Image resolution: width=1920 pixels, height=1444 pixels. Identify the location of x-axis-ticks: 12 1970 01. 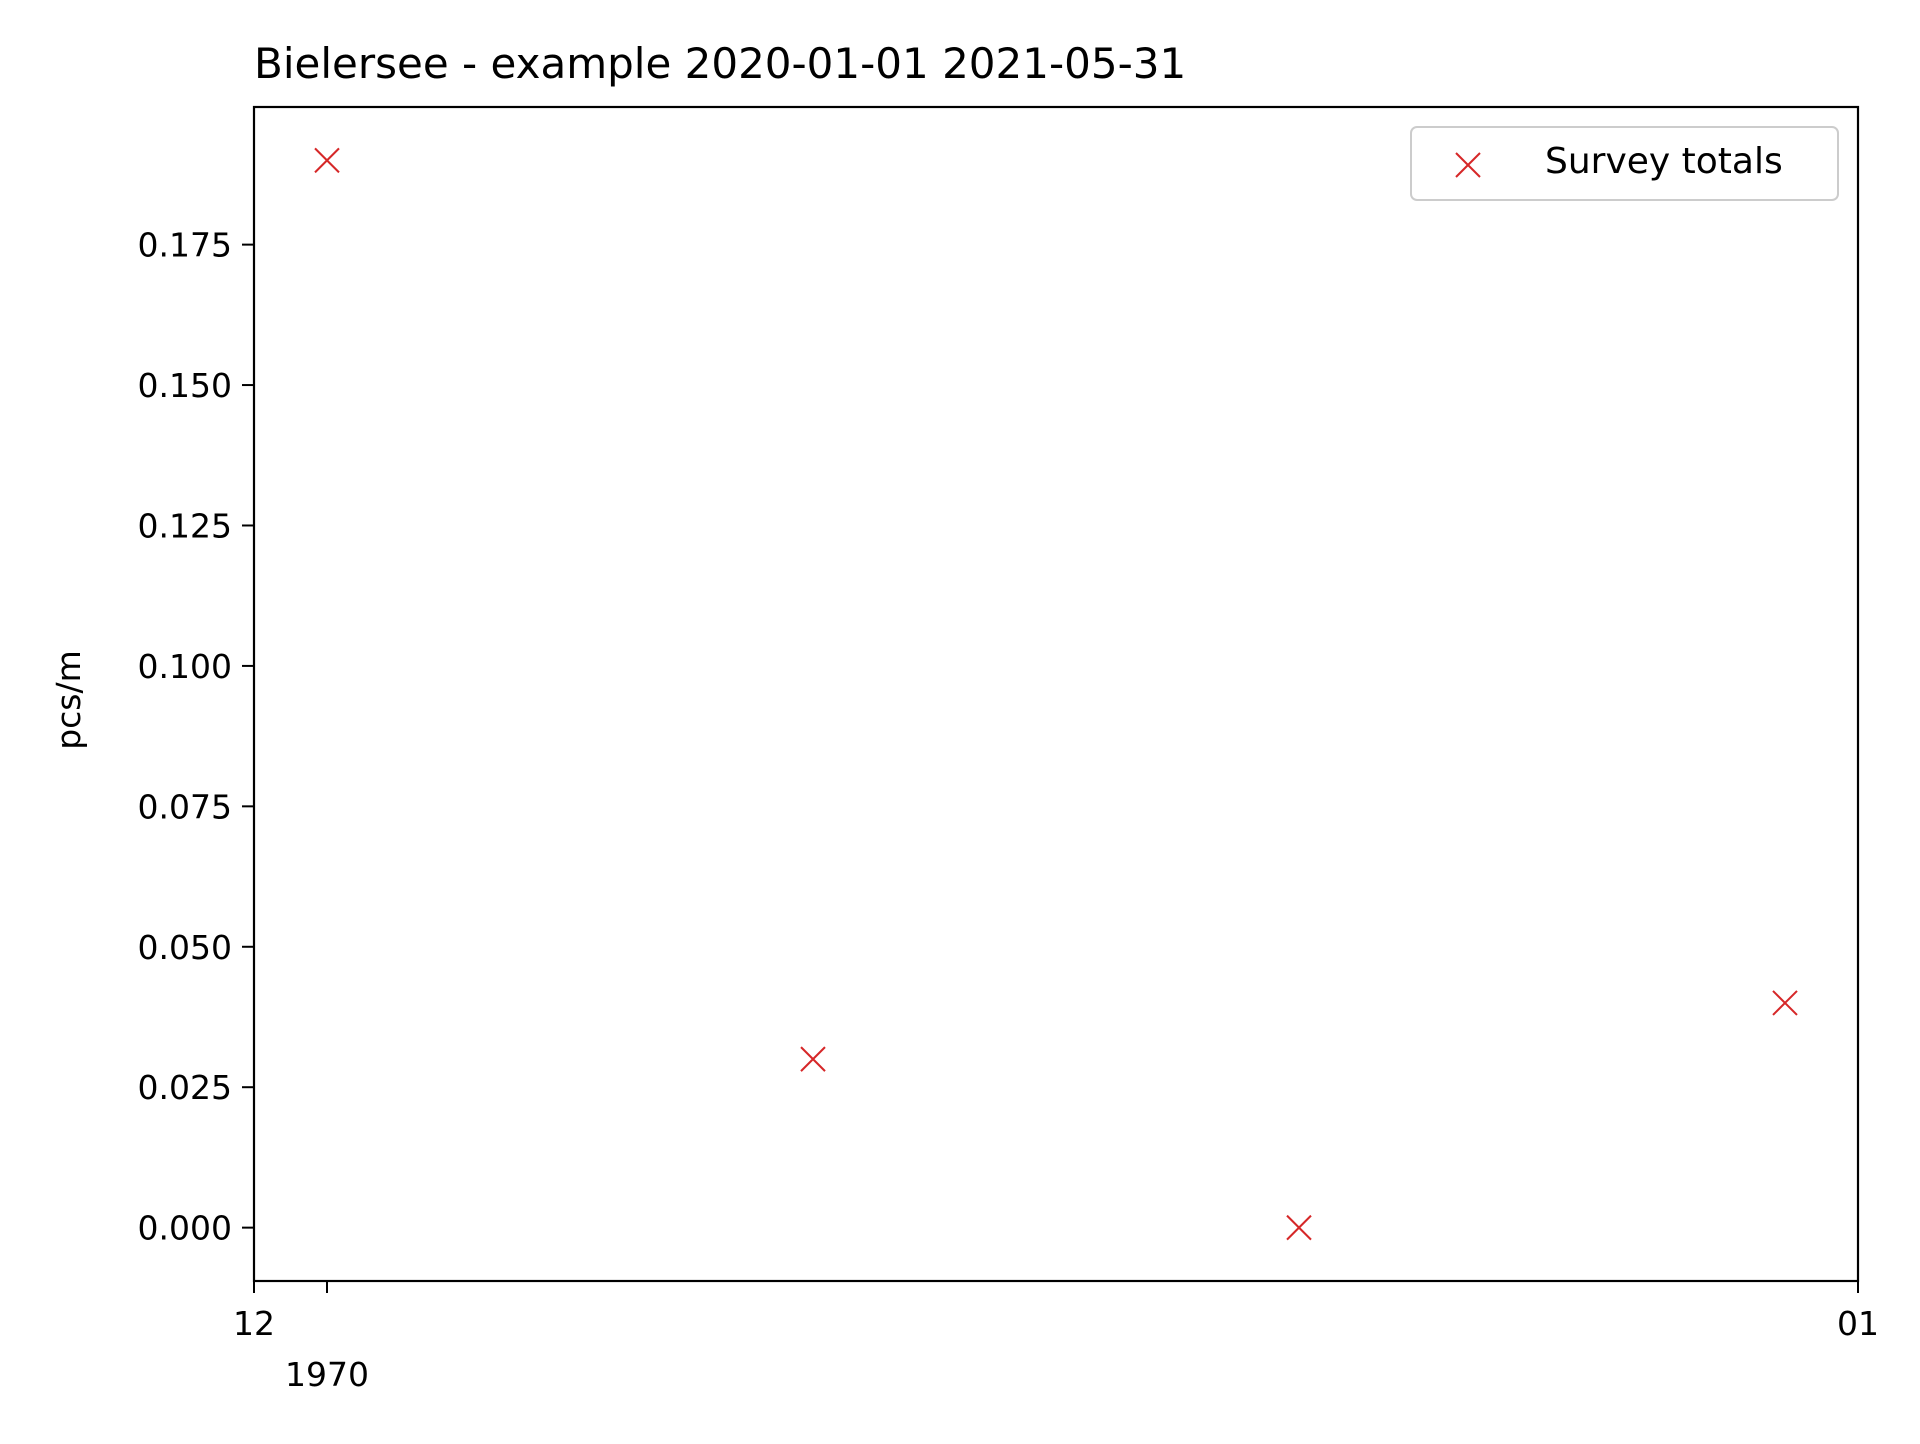
(1056, 1337).